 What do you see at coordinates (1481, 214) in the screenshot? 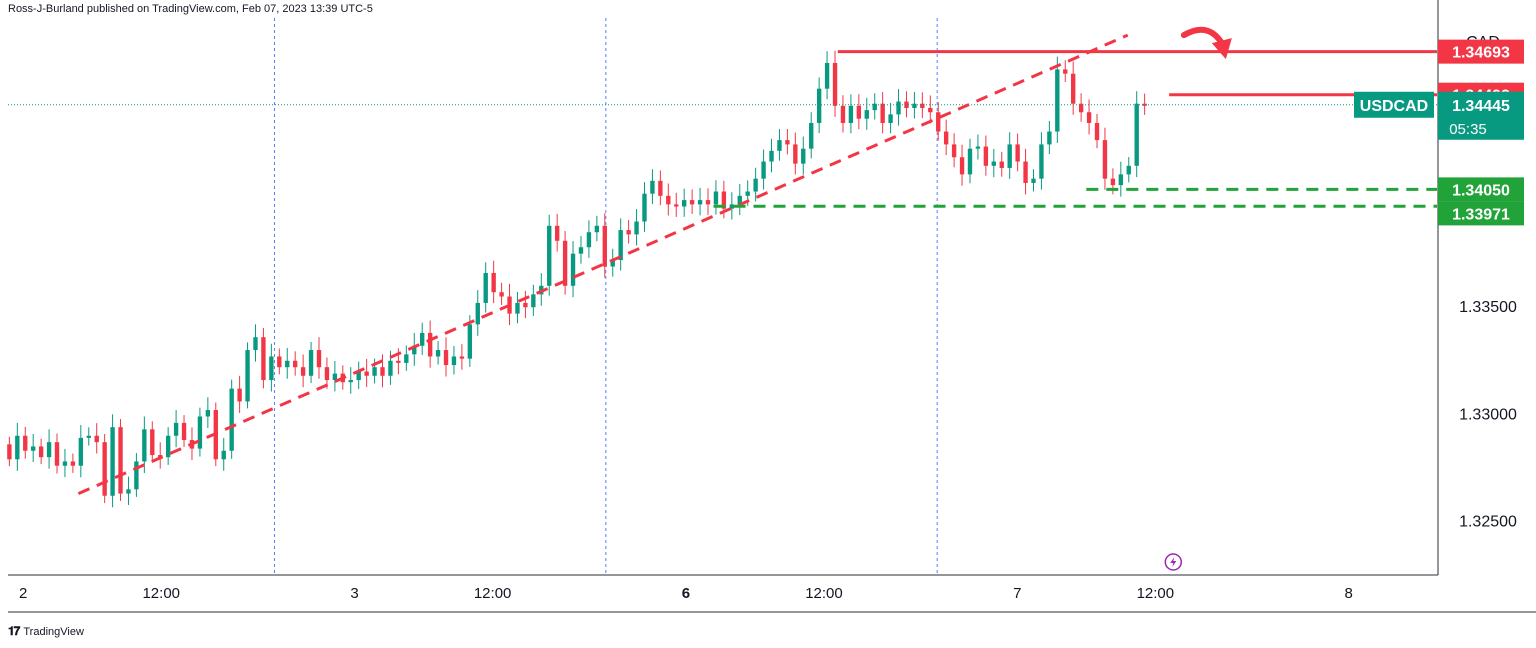
I see `price-label-support-lower: 1.33971` at bounding box center [1481, 214].